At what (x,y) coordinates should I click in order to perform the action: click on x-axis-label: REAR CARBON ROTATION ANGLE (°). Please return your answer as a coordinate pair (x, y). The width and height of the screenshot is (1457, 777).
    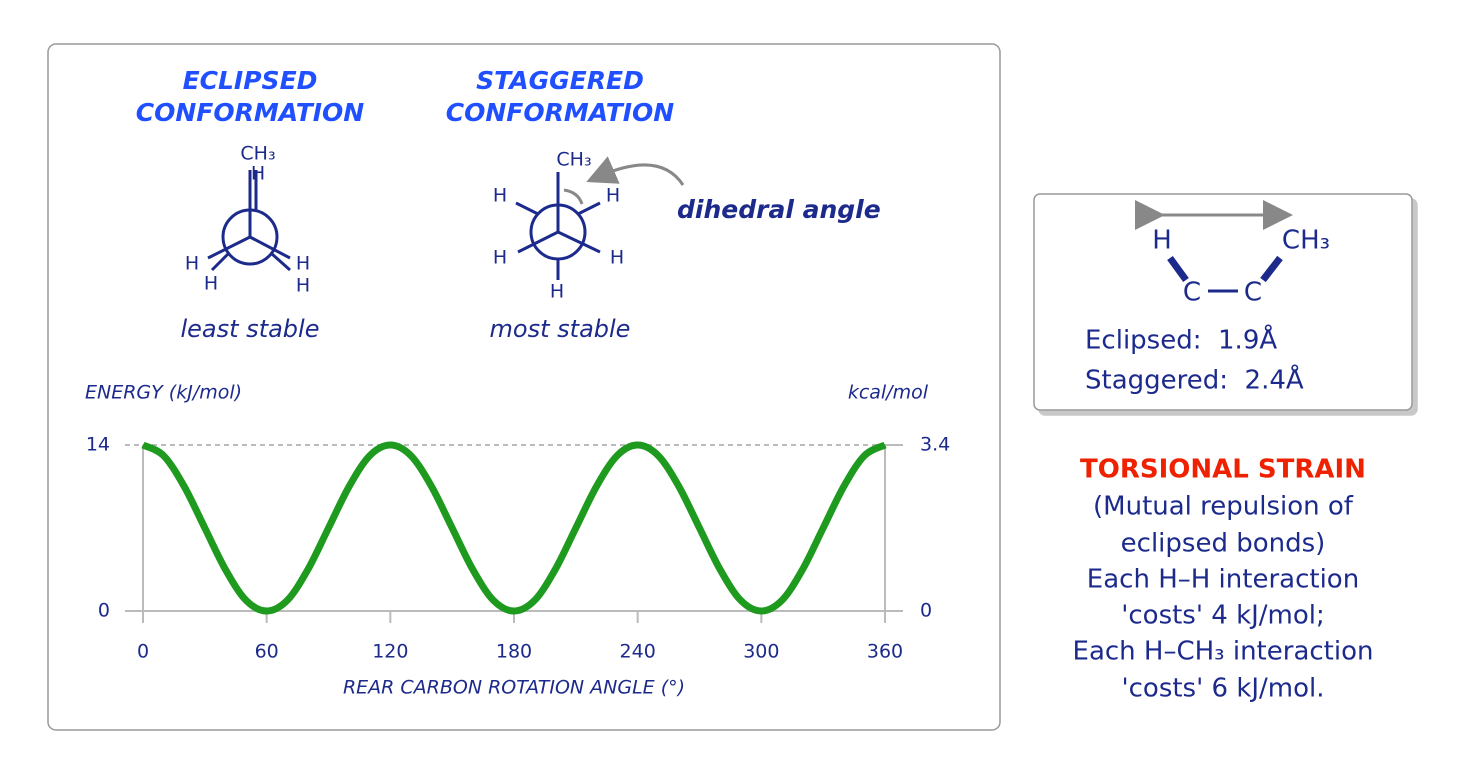
    Looking at the image, I should click on (514, 688).